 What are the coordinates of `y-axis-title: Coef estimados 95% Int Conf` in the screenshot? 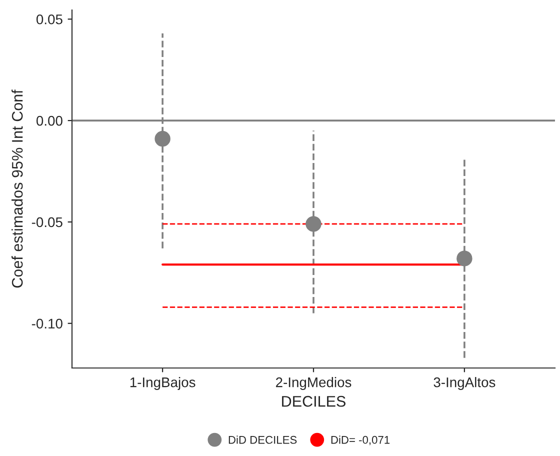 It's located at (17, 189).